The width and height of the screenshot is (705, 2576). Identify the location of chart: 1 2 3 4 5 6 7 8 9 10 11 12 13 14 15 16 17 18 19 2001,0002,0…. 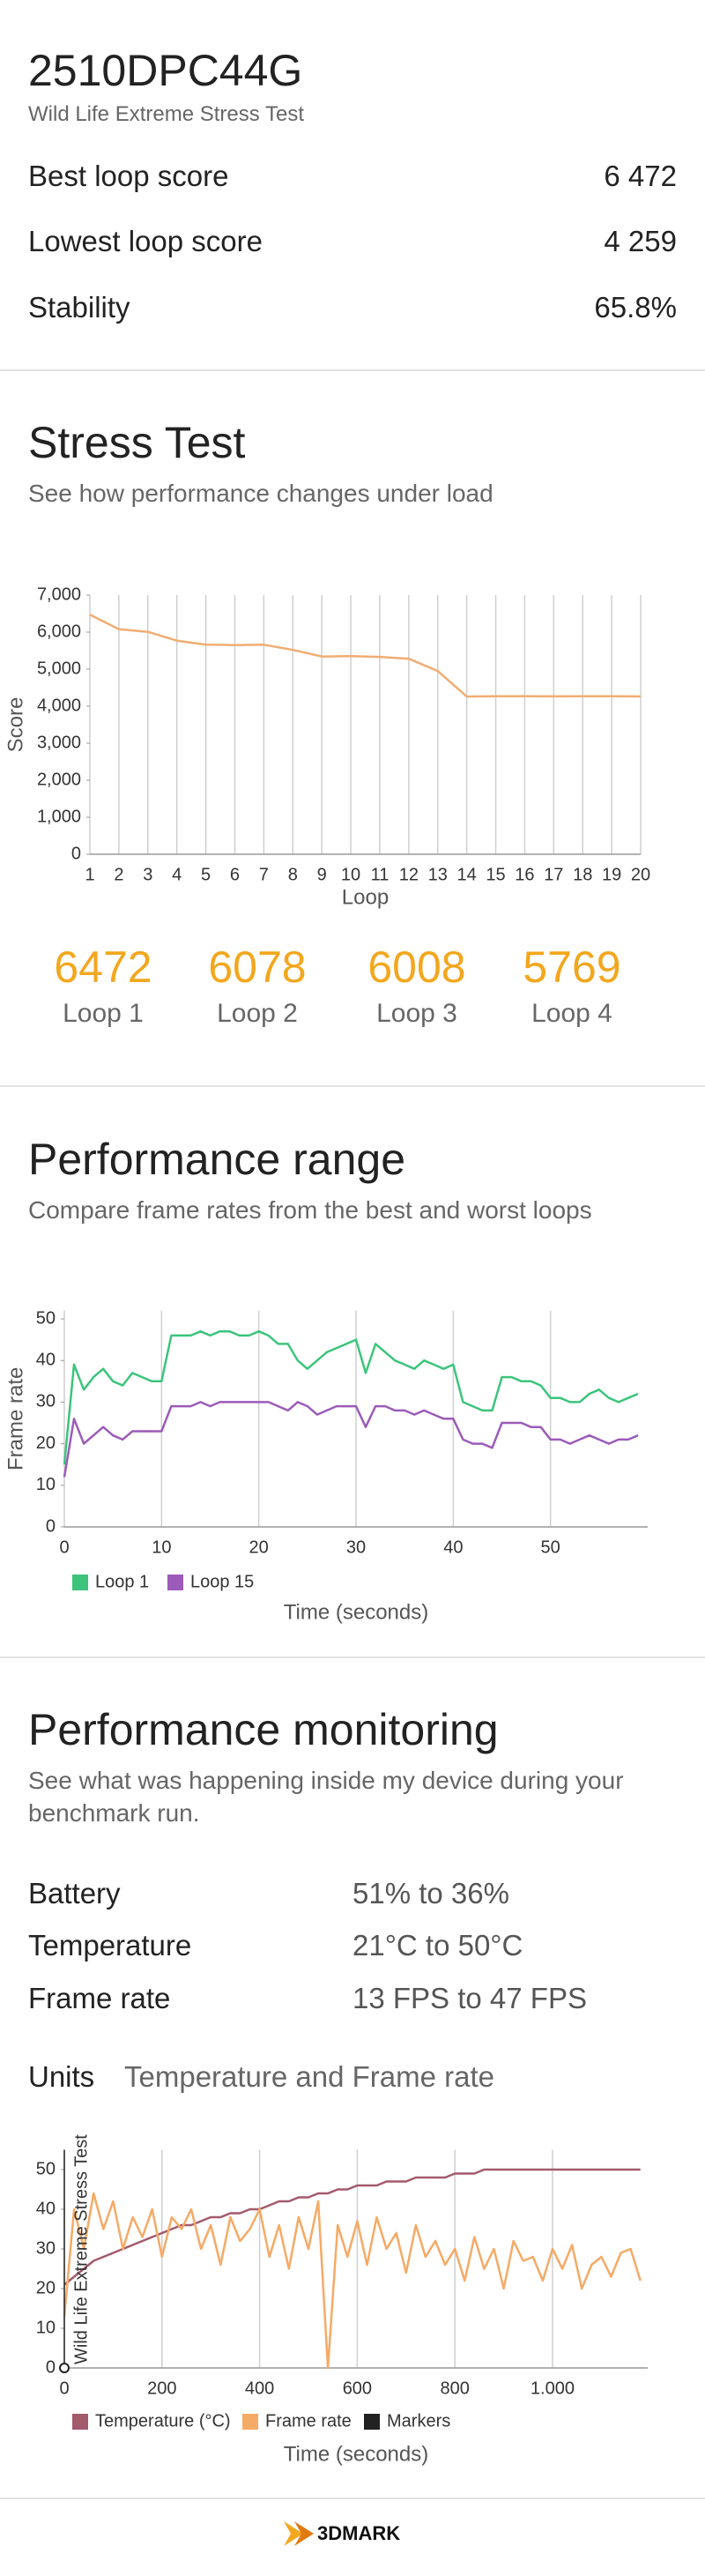
(327, 746).